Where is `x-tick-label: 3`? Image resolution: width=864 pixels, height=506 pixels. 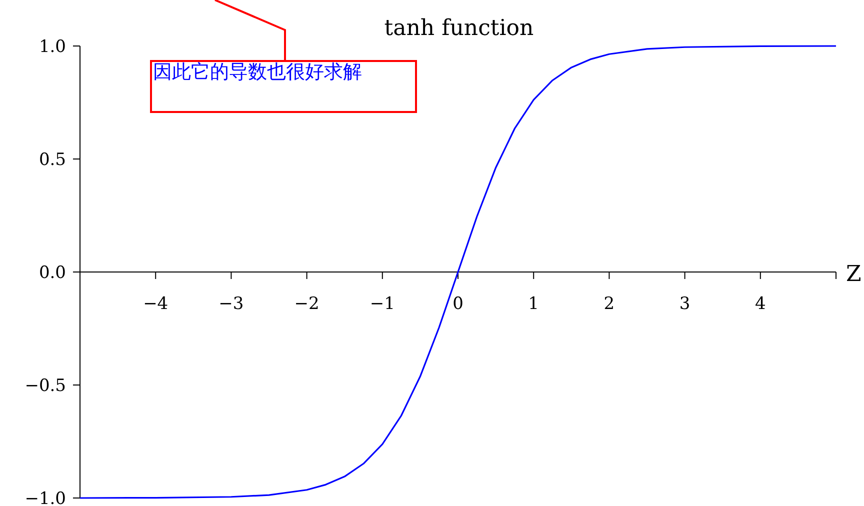 x-tick-label: 3 is located at coordinates (684, 304).